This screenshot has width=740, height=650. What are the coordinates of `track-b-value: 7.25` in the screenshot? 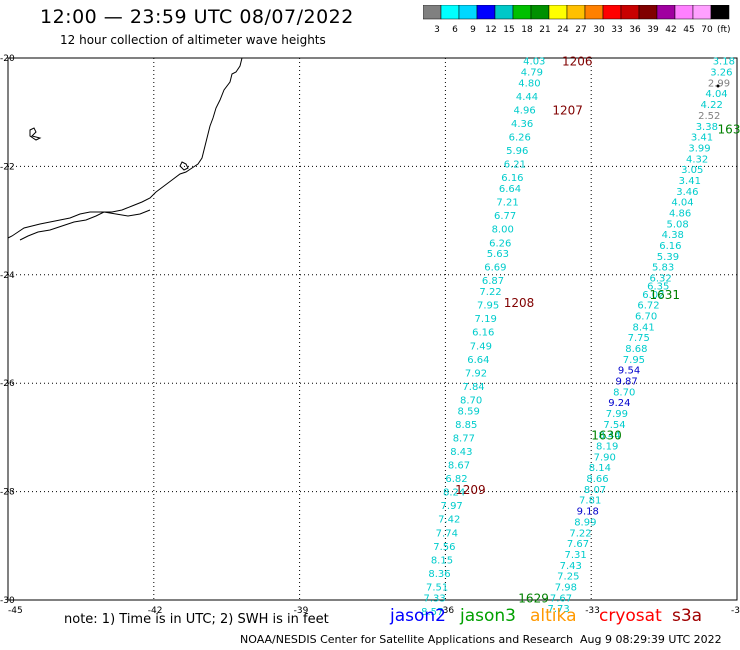 It's located at (568, 577).